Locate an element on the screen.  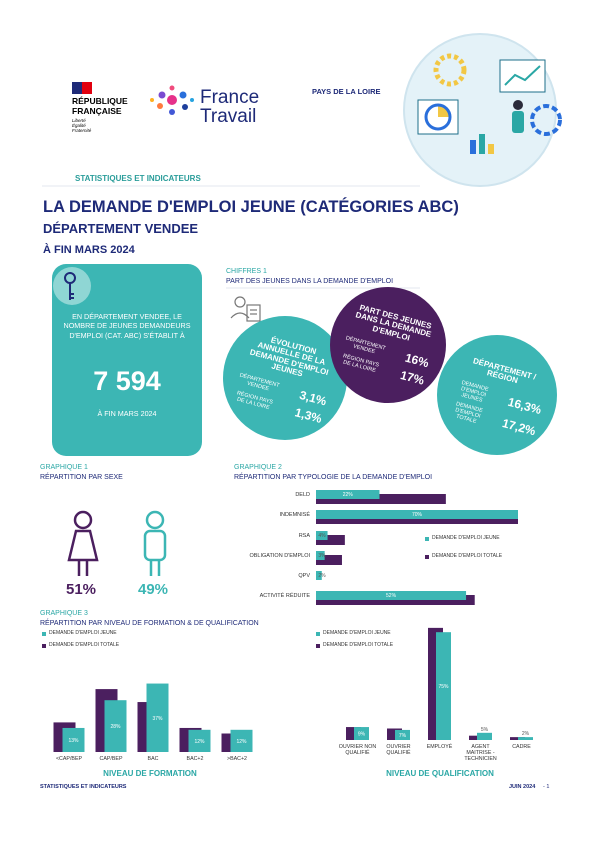
graph1-label: GRAPHIQUE 1 is located at coordinates (64, 467).